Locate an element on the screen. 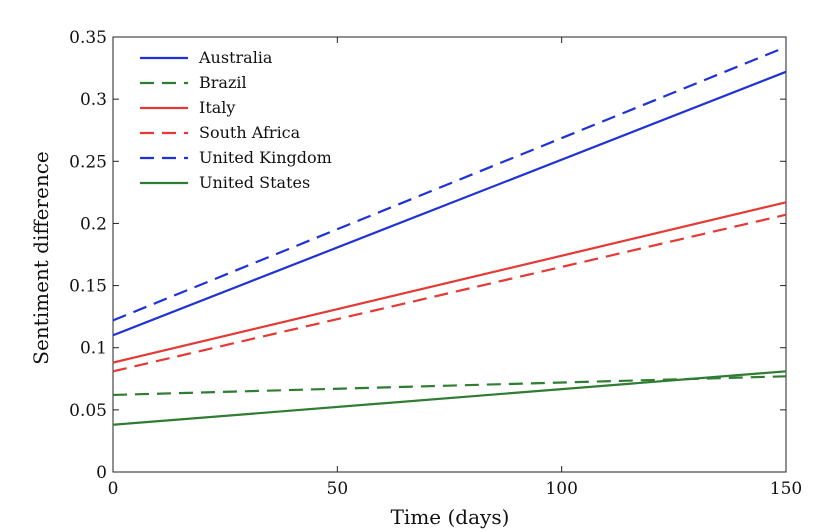 The width and height of the screenshot is (826, 532). y-axis-label: Sentiment difference is located at coordinates (41, 258).